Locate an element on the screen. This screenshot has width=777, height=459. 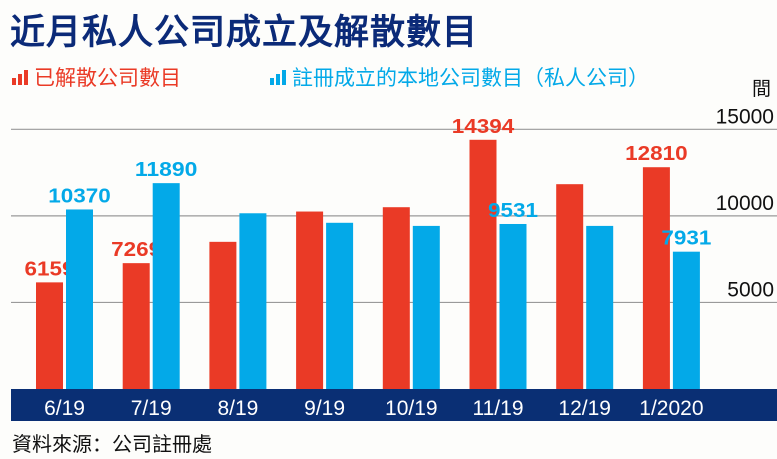
legend-label: 註冊成立的本地公司數目（私人公司） is located at coordinates (470, 78).